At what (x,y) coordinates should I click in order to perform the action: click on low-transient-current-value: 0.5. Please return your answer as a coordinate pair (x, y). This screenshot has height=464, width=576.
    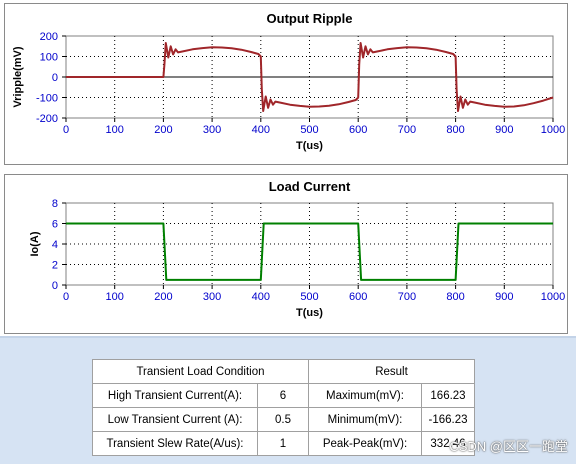
    Looking at the image, I should click on (283, 419).